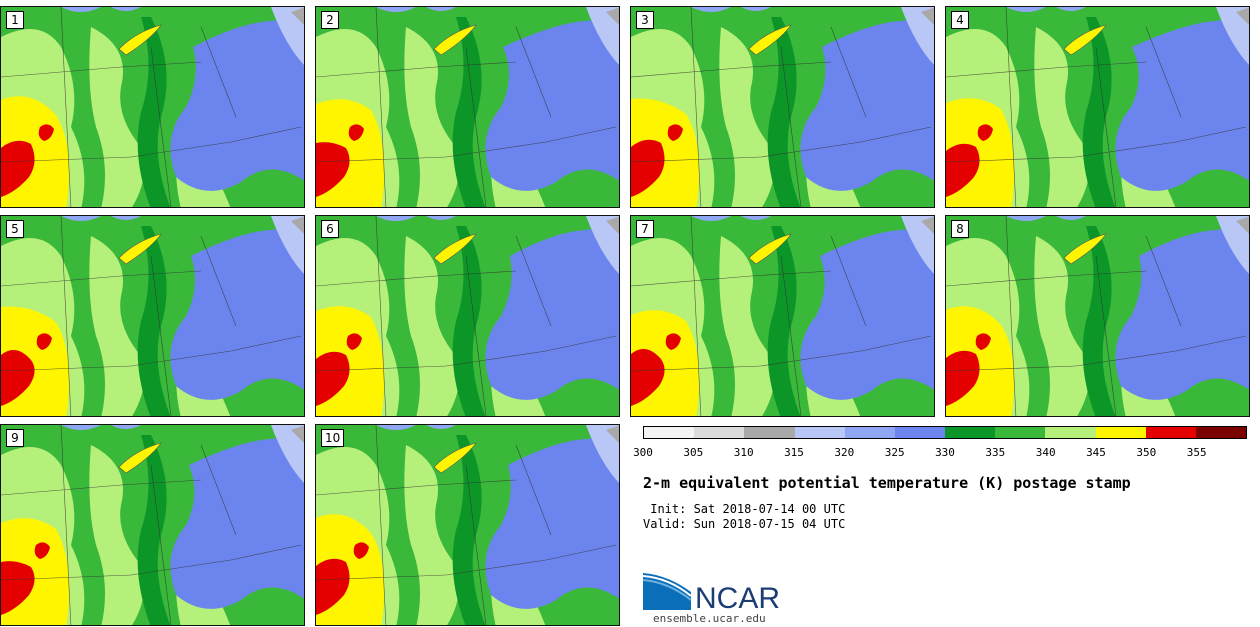 This screenshot has width=1260, height=627. I want to click on colorbar-tick-label: 300, so click(643, 452).